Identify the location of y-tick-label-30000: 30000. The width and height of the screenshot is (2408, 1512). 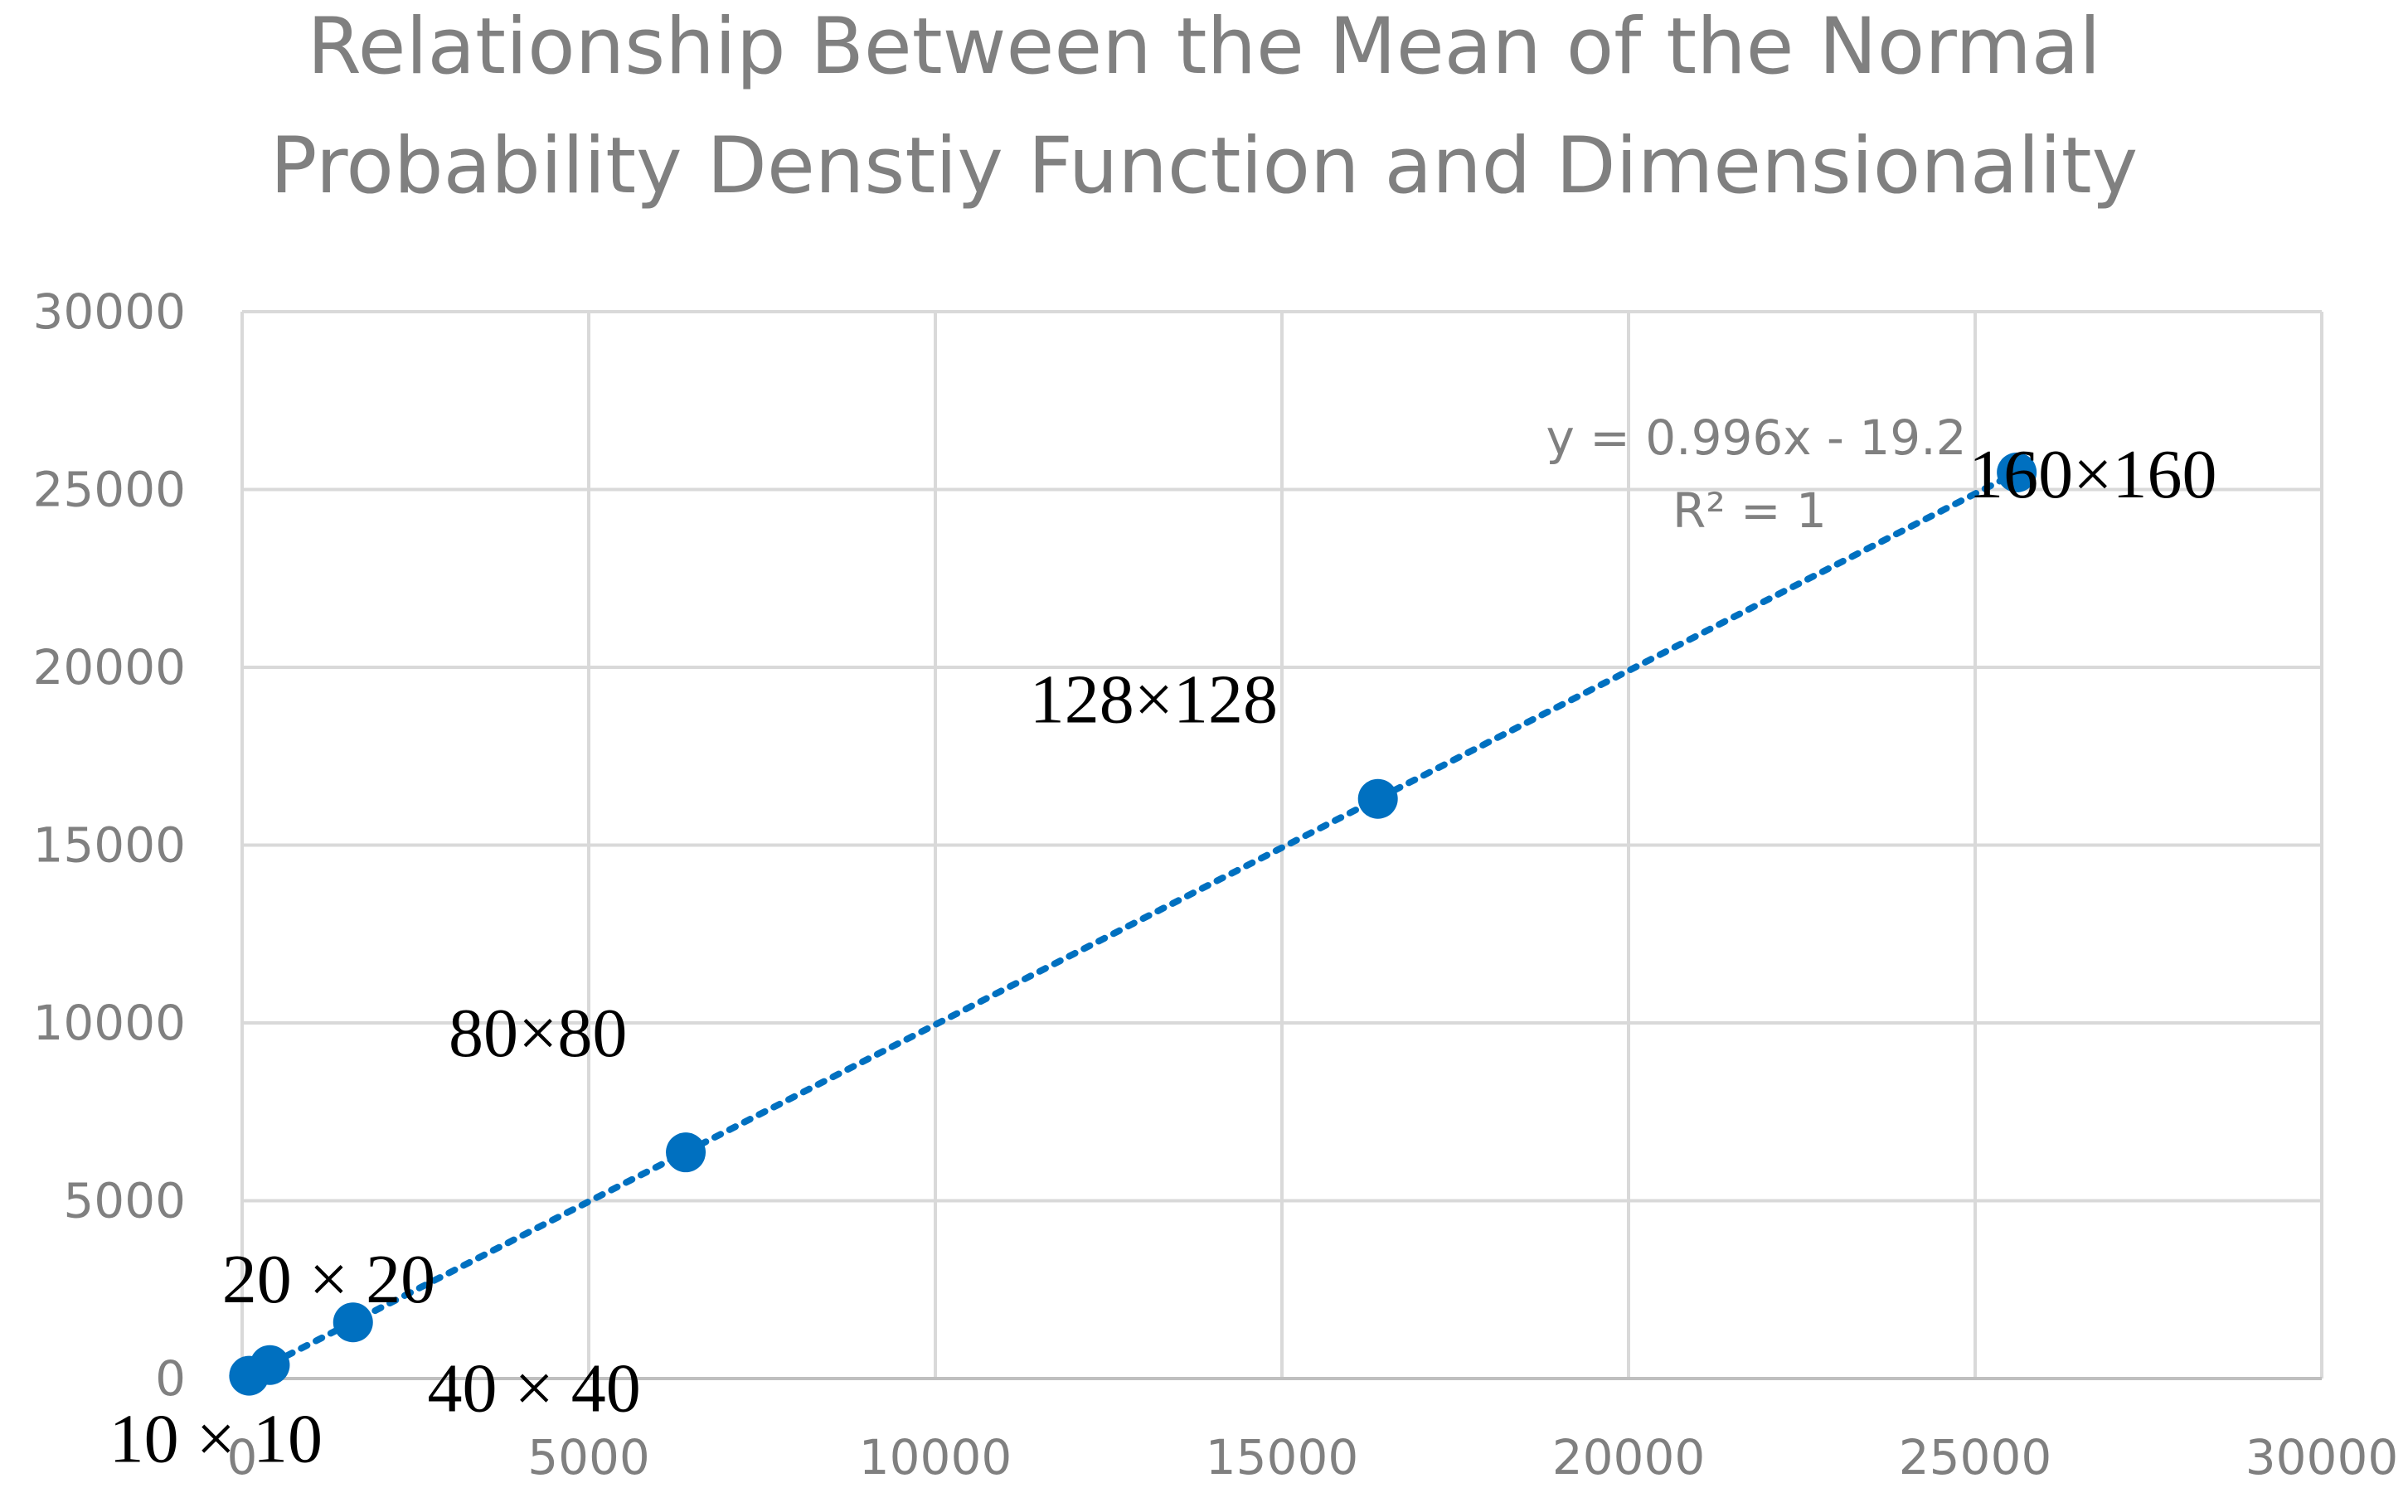
(109, 312).